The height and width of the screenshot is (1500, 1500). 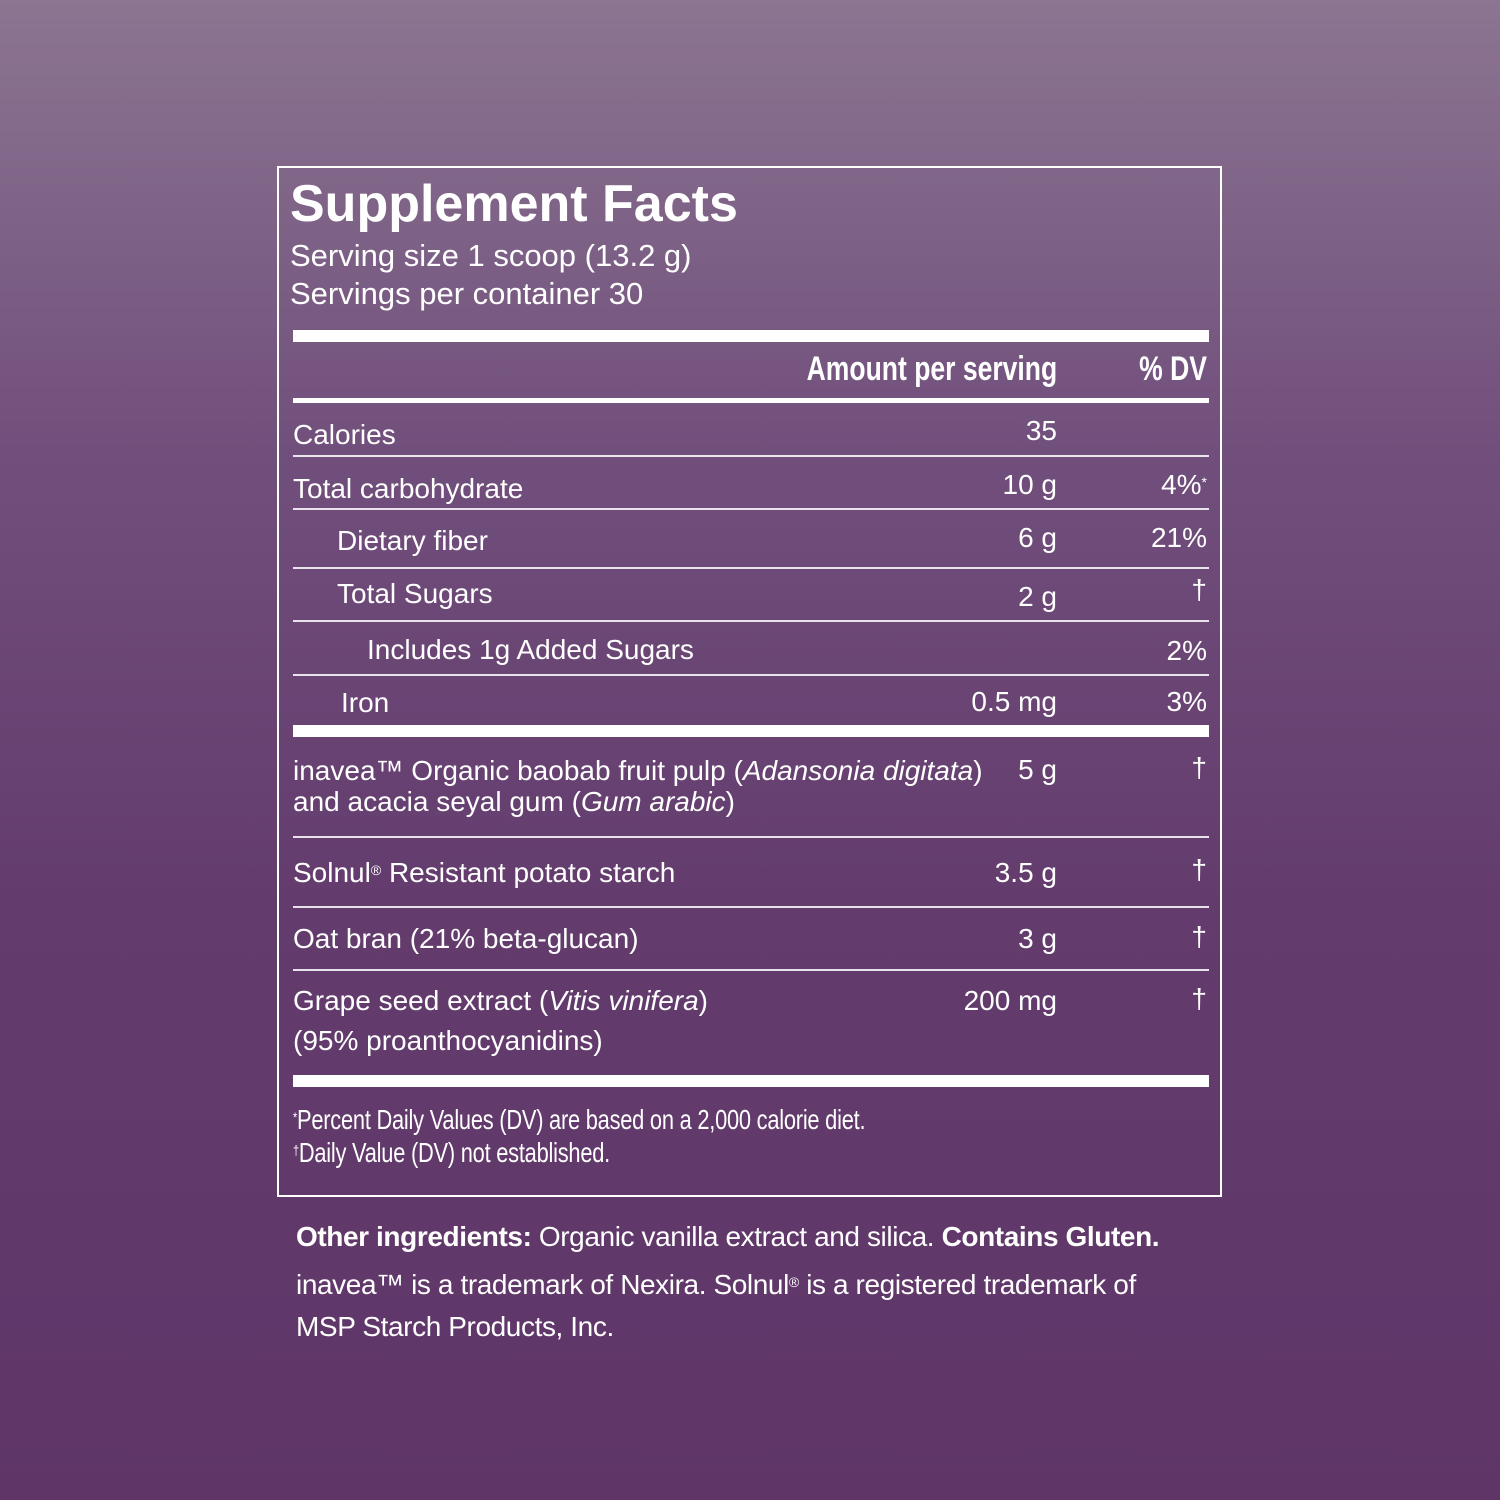 What do you see at coordinates (518, 770) in the screenshot?
I see `text: inavea™ Organic baobab fruit pulp (` at bounding box center [518, 770].